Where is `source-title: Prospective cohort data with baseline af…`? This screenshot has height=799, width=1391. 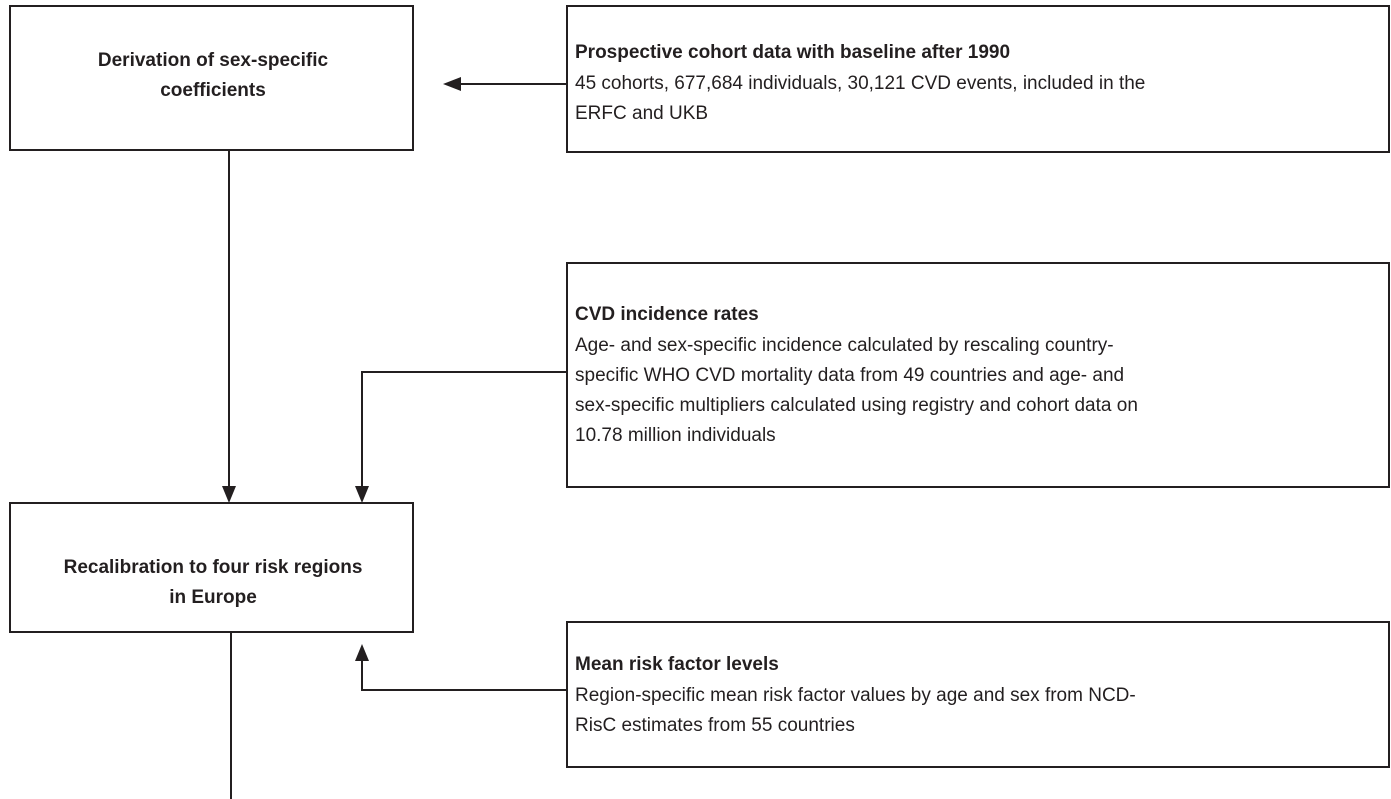 source-title: Prospective cohort data with baseline af… is located at coordinates (792, 52).